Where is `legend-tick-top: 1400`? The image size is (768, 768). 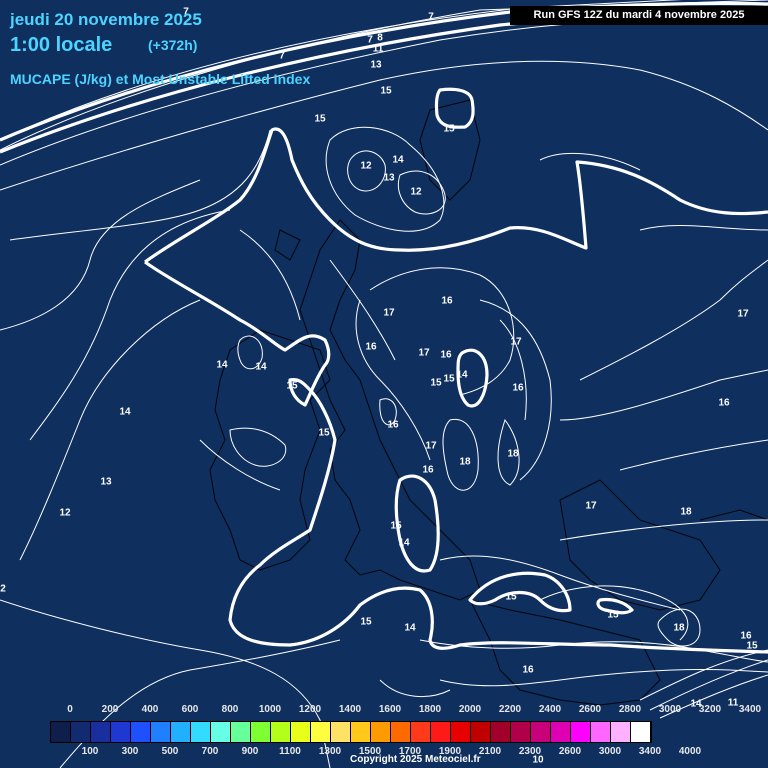
legend-tick-top: 1400 is located at coordinates (350, 709).